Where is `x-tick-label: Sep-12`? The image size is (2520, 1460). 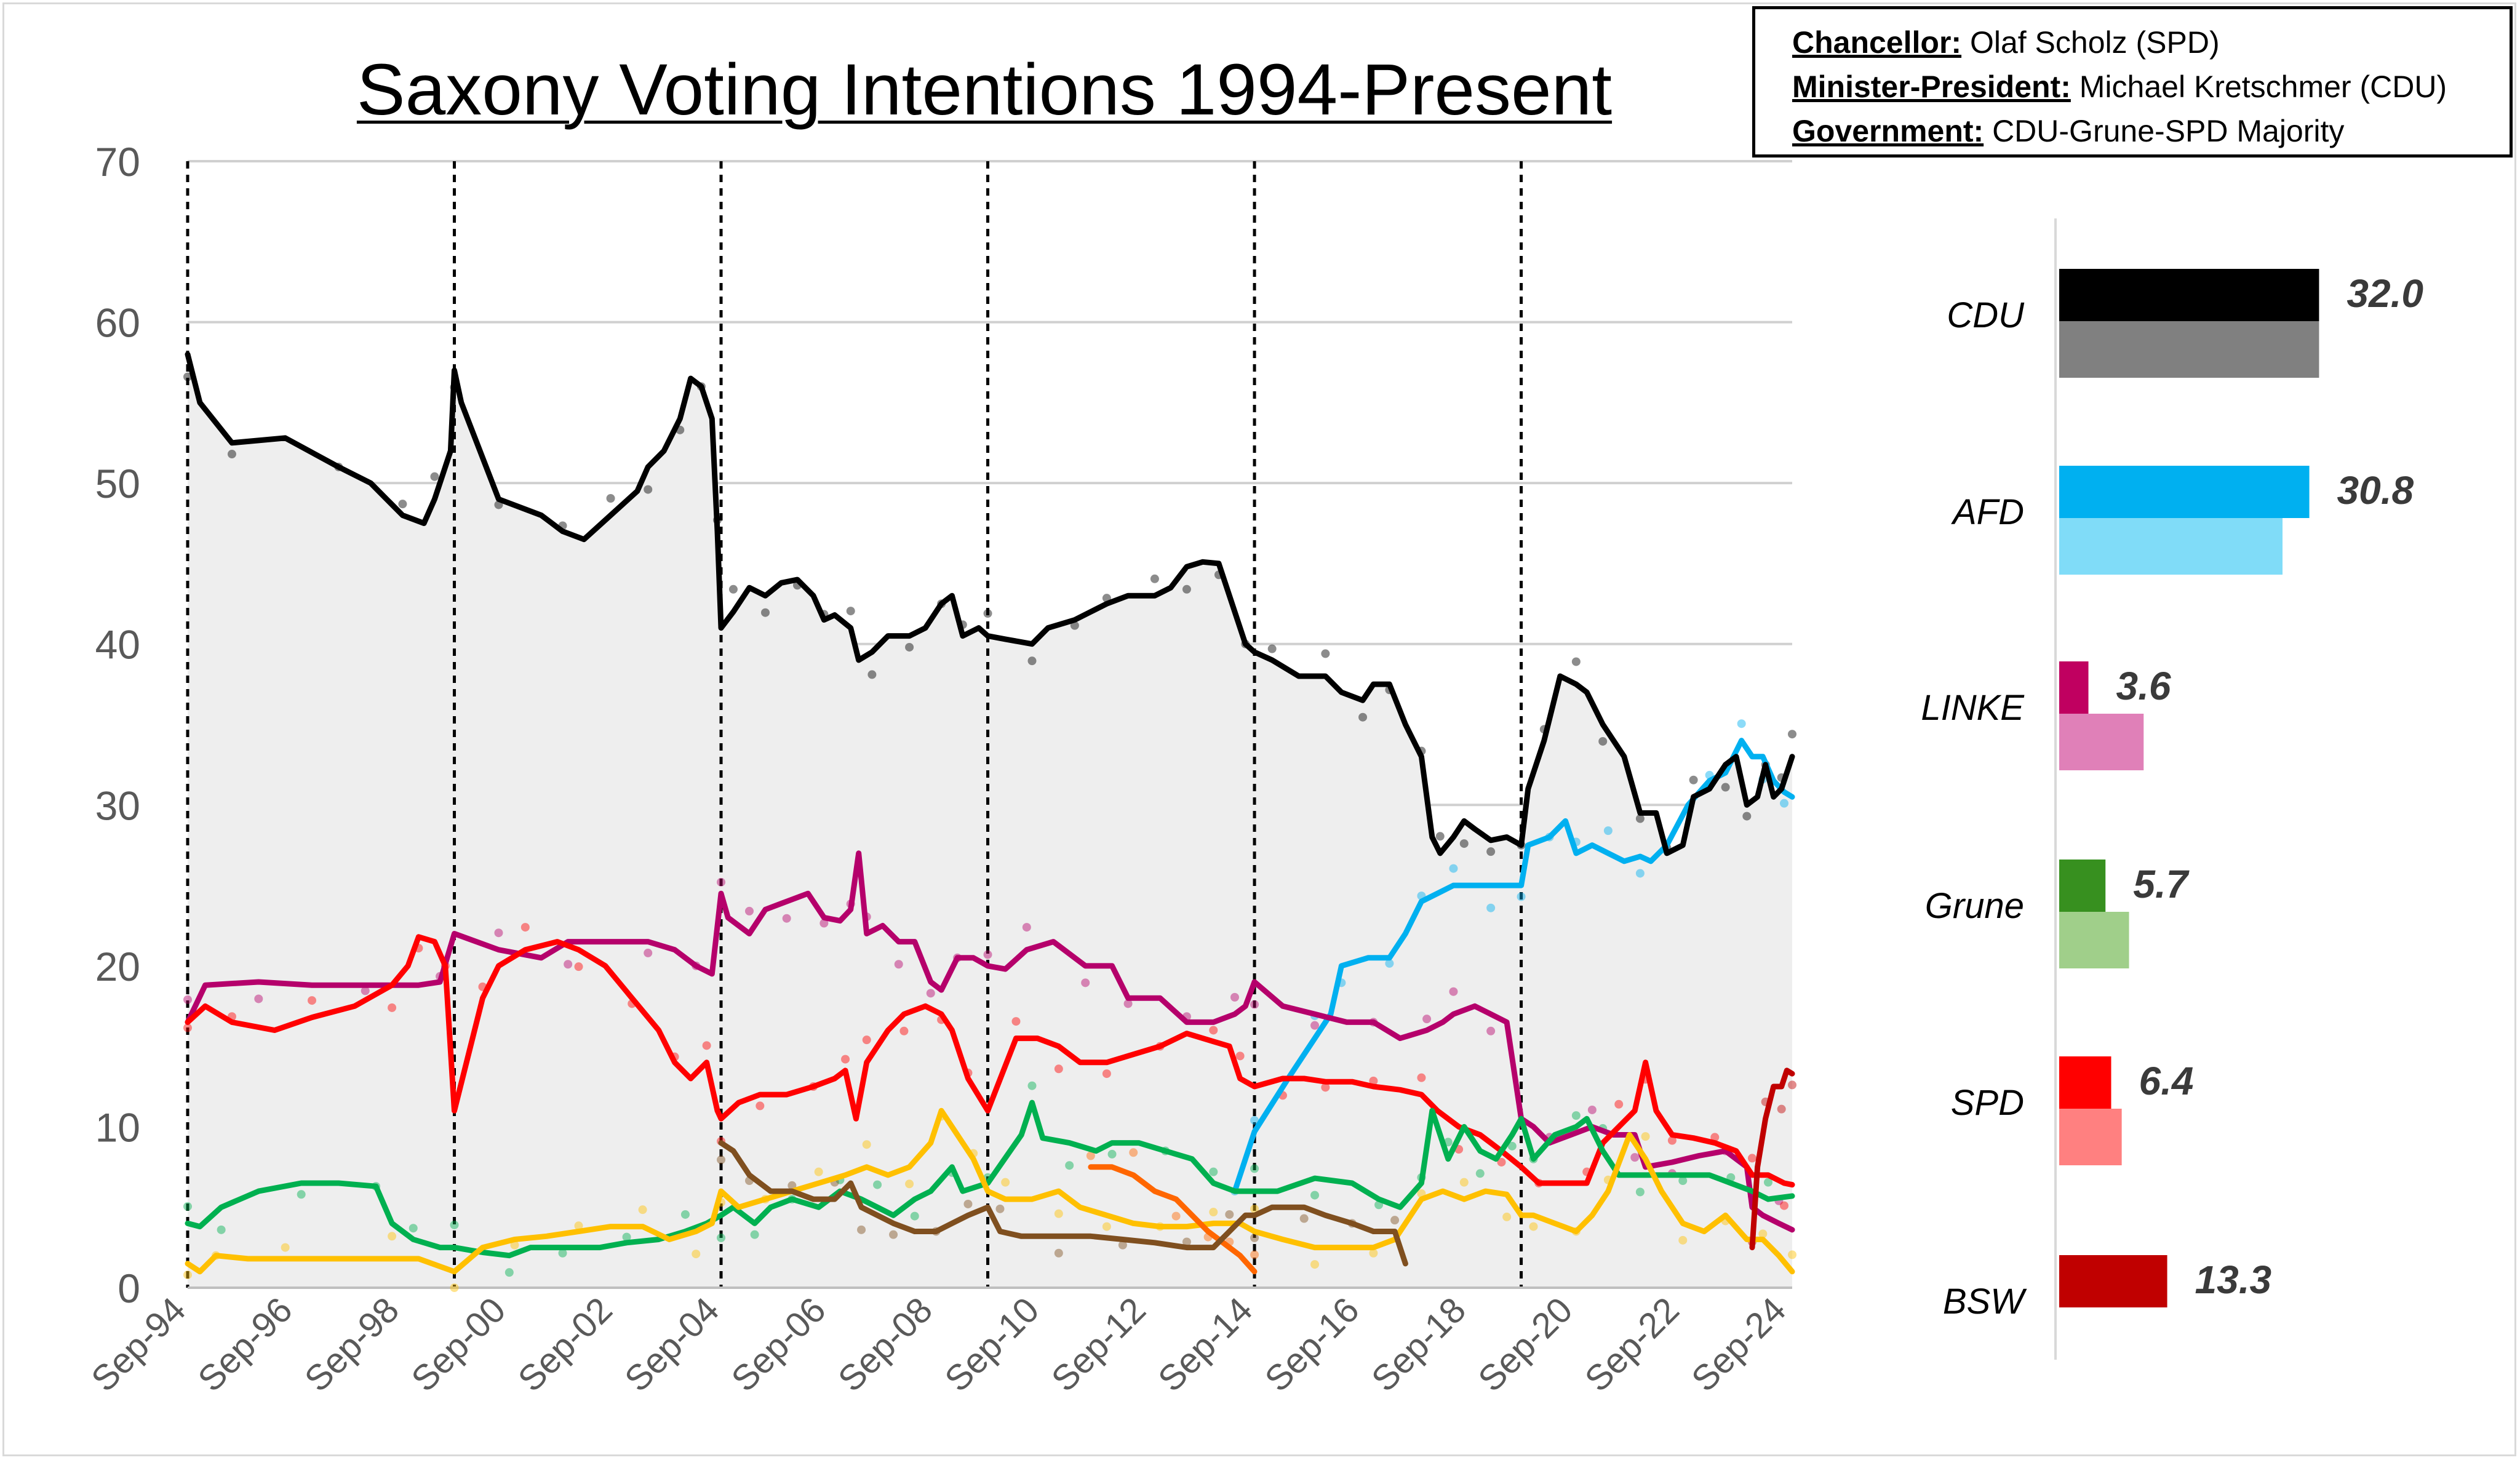
x-tick-label: Sep-12 is located at coordinates (1099, 1344).